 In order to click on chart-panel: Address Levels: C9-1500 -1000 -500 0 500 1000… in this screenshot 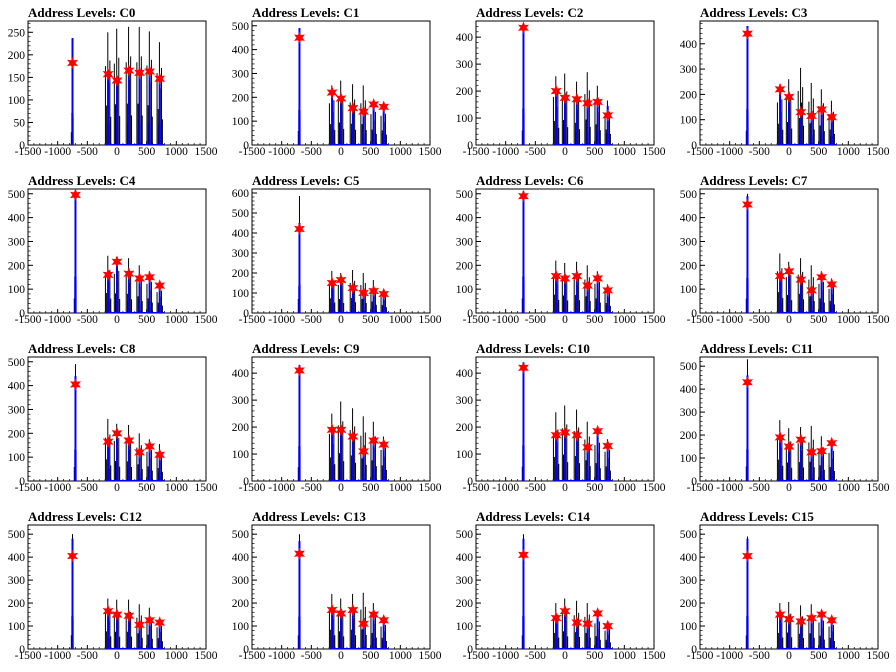, I will do `click(337, 417)`.